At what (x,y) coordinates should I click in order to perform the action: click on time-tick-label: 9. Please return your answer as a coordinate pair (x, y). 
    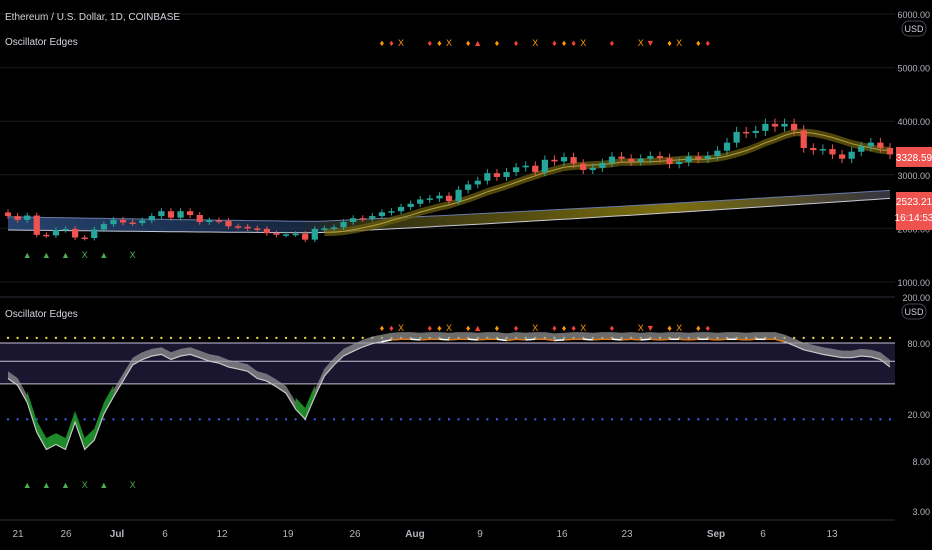
    Looking at the image, I should click on (480, 534).